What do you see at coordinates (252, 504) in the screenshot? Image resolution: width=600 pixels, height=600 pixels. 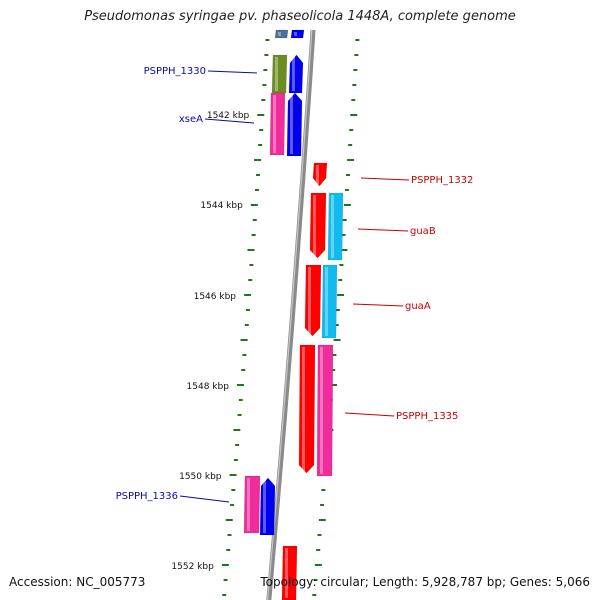 I see `gene-pspph-1336-left` at bounding box center [252, 504].